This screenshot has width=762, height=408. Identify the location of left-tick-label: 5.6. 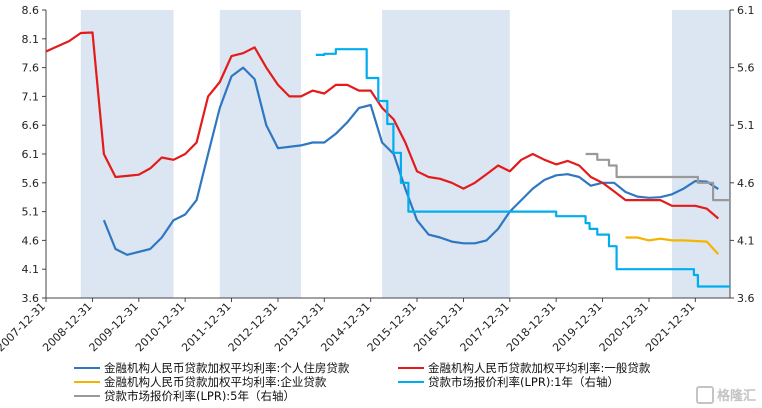
(31, 183).